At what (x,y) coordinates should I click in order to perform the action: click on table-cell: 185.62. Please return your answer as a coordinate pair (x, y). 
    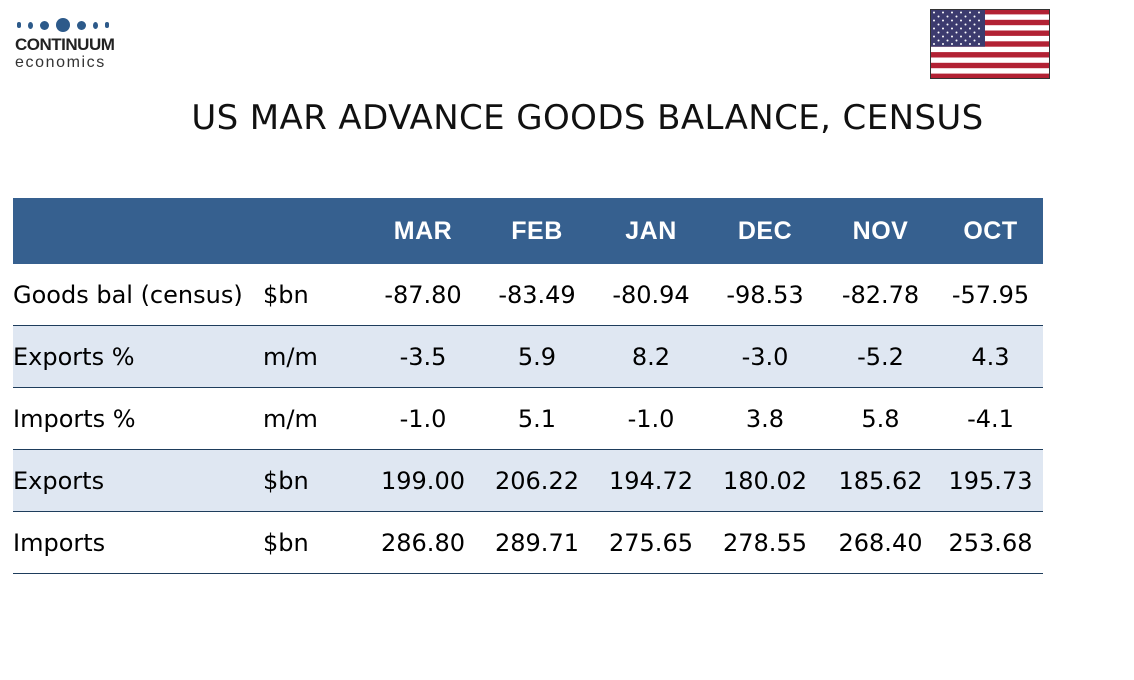
    Looking at the image, I should click on (880, 480).